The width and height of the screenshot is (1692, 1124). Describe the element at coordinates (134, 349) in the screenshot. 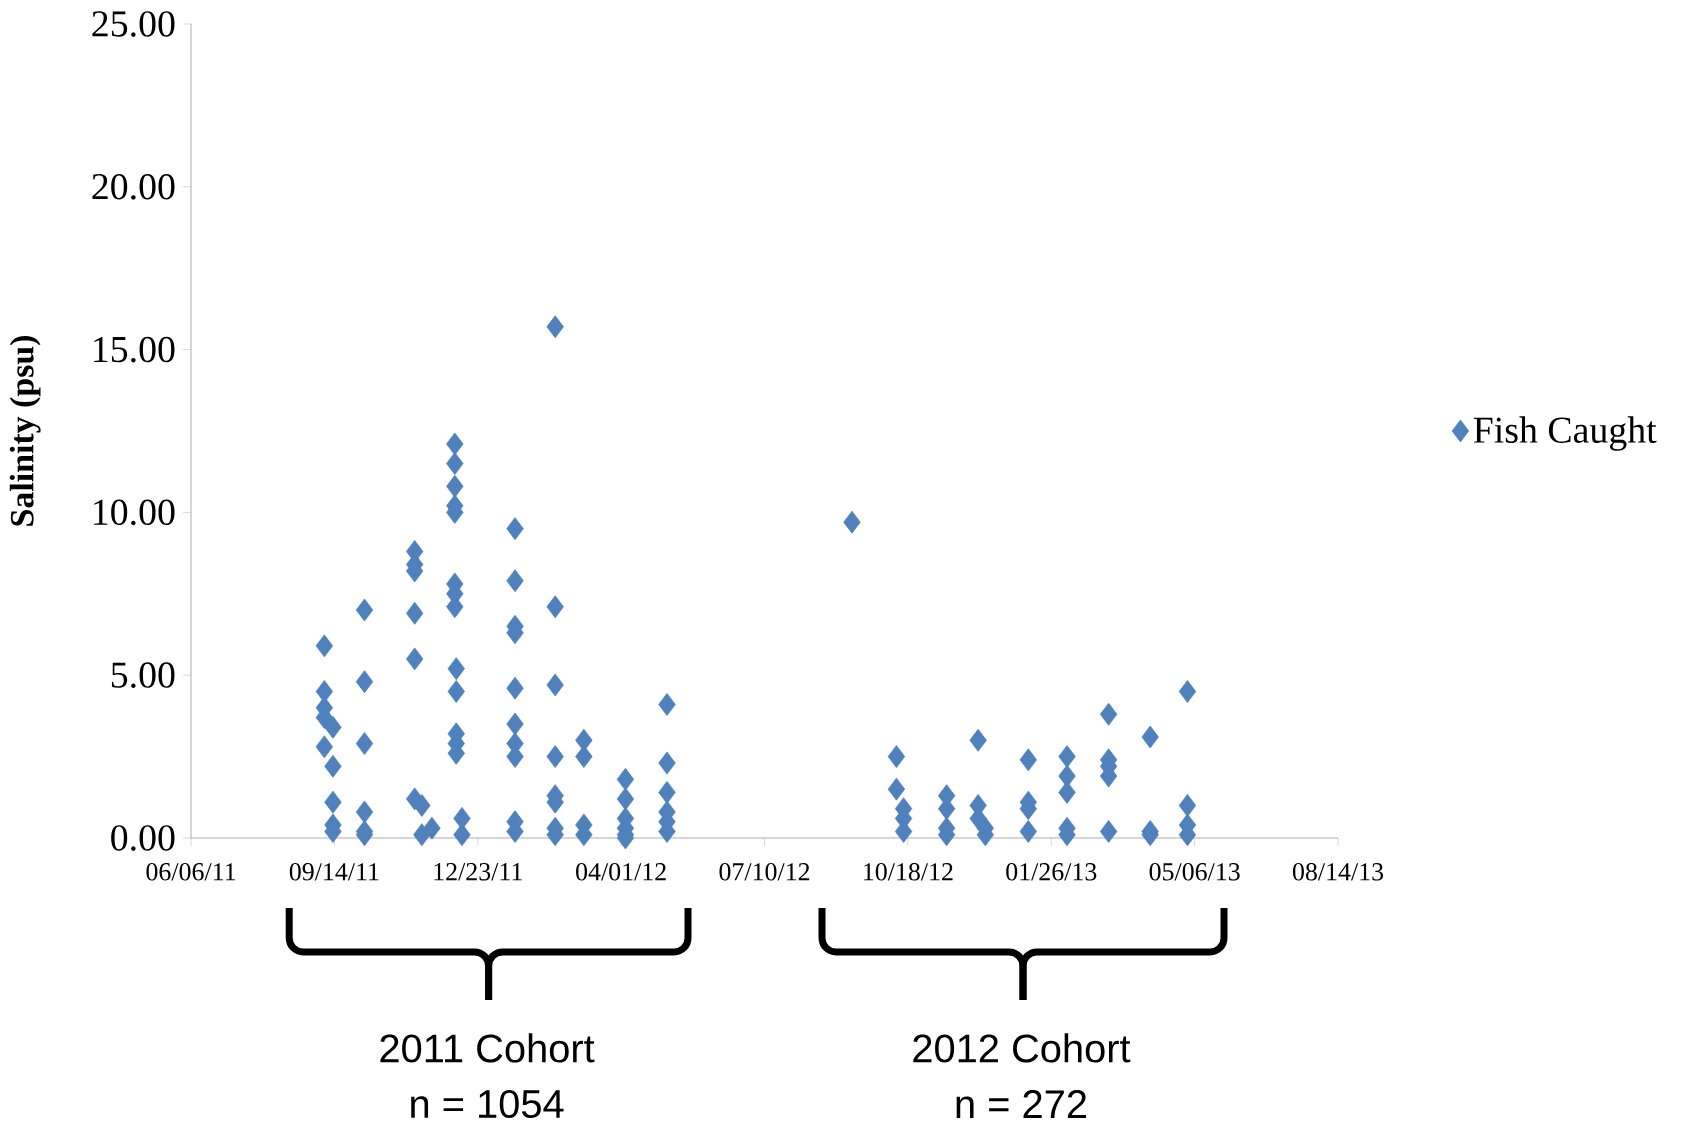

I see `y-tick-label: 15.00` at that location.